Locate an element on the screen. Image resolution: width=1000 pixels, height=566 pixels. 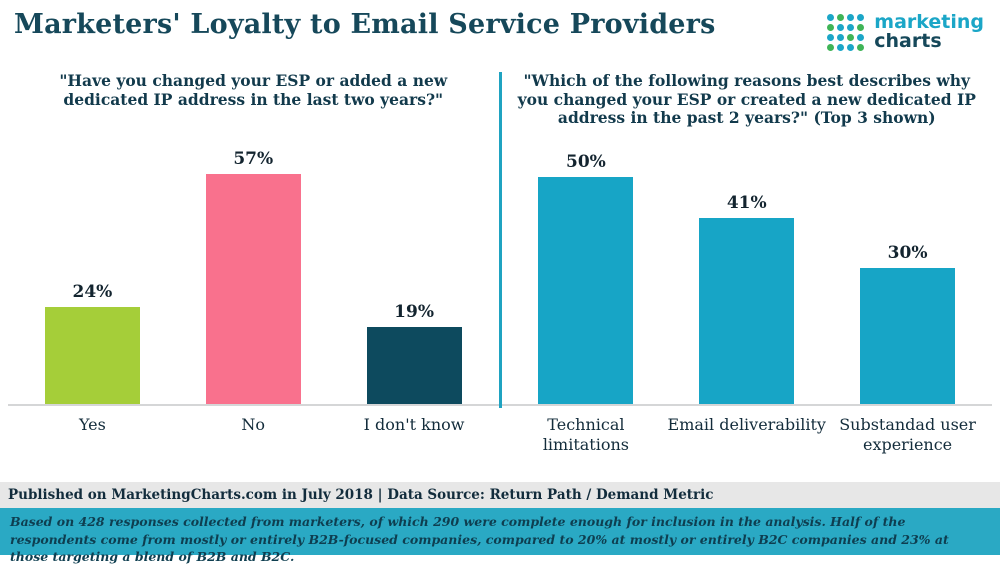
bar-value-label: 57% is located at coordinates (253, 159).